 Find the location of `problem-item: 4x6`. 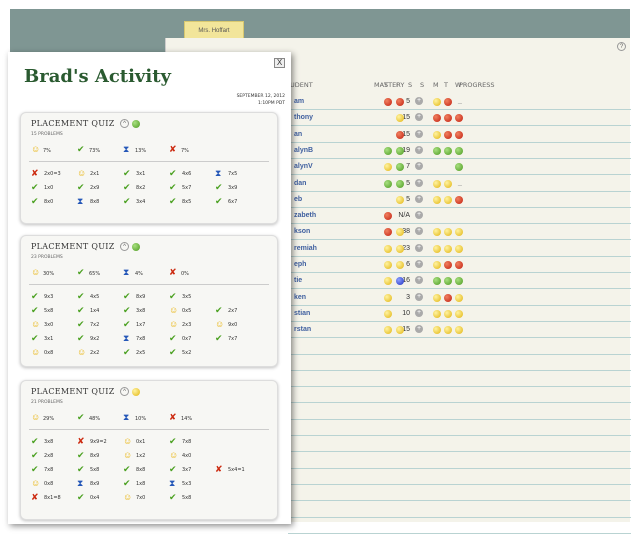

problem-item: 4x6 is located at coordinates (187, 174).